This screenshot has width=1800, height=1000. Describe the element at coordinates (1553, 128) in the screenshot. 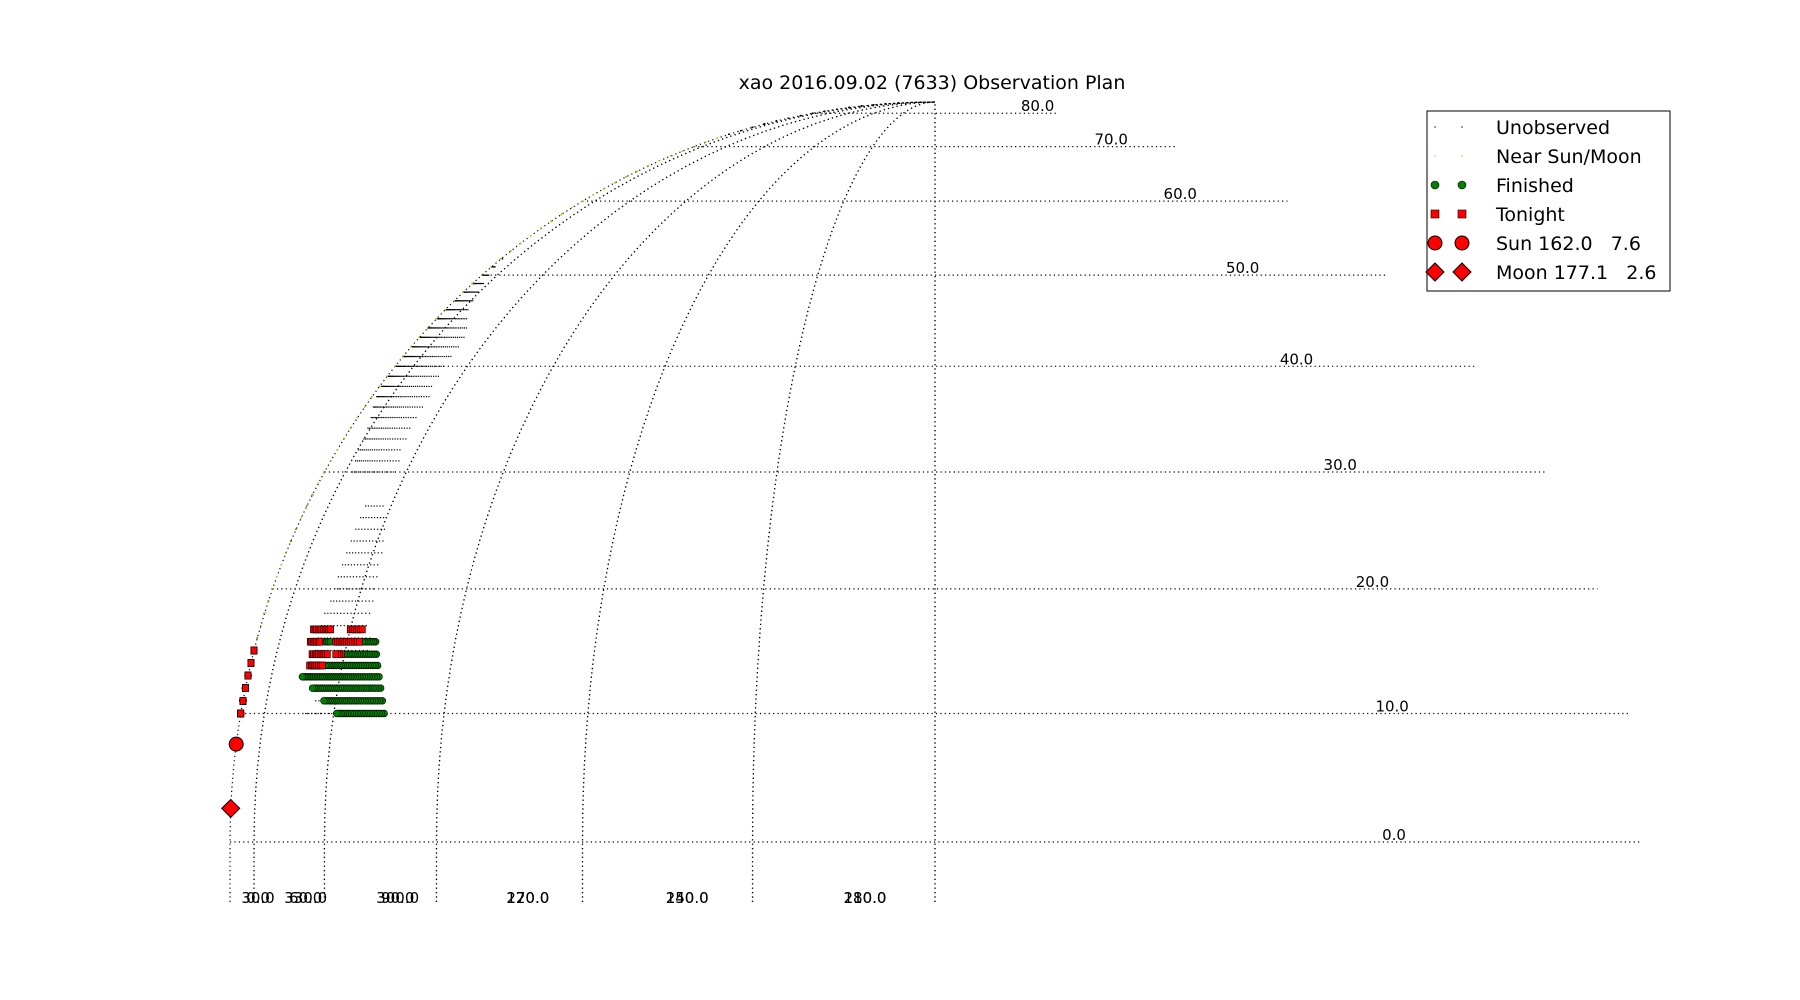

I see `legend-label: Unobserved` at that location.